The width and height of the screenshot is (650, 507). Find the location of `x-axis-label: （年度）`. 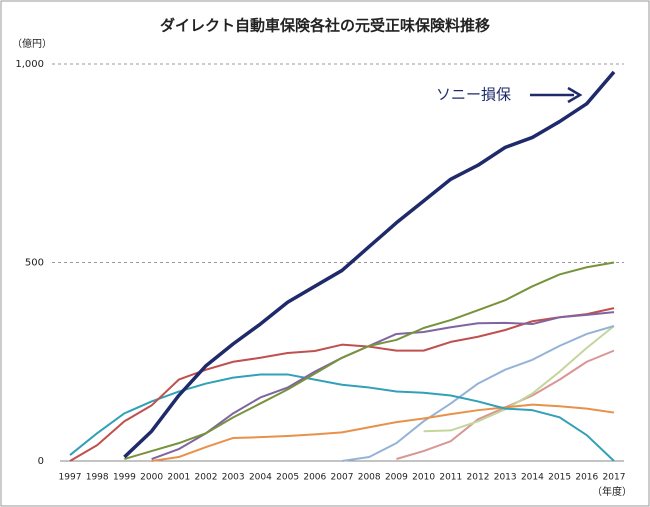

x-axis-label: （年度） is located at coordinates (612, 491).